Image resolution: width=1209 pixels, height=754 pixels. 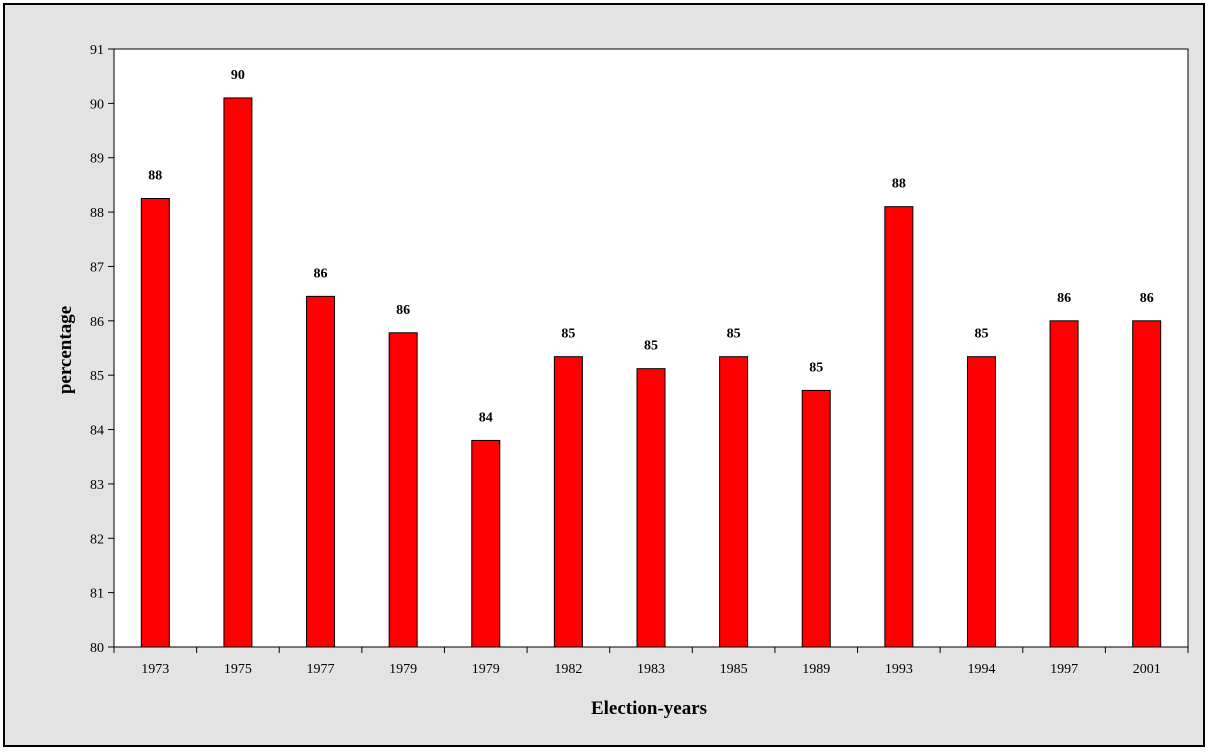 I want to click on x-tick-label: 1973, so click(x=155, y=669).